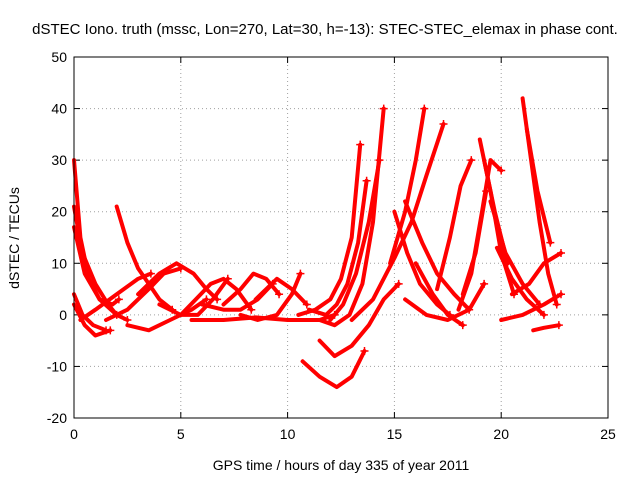 The width and height of the screenshot is (640, 480). What do you see at coordinates (288, 434) in the screenshot?
I see `x-tick-label: 10` at bounding box center [288, 434].